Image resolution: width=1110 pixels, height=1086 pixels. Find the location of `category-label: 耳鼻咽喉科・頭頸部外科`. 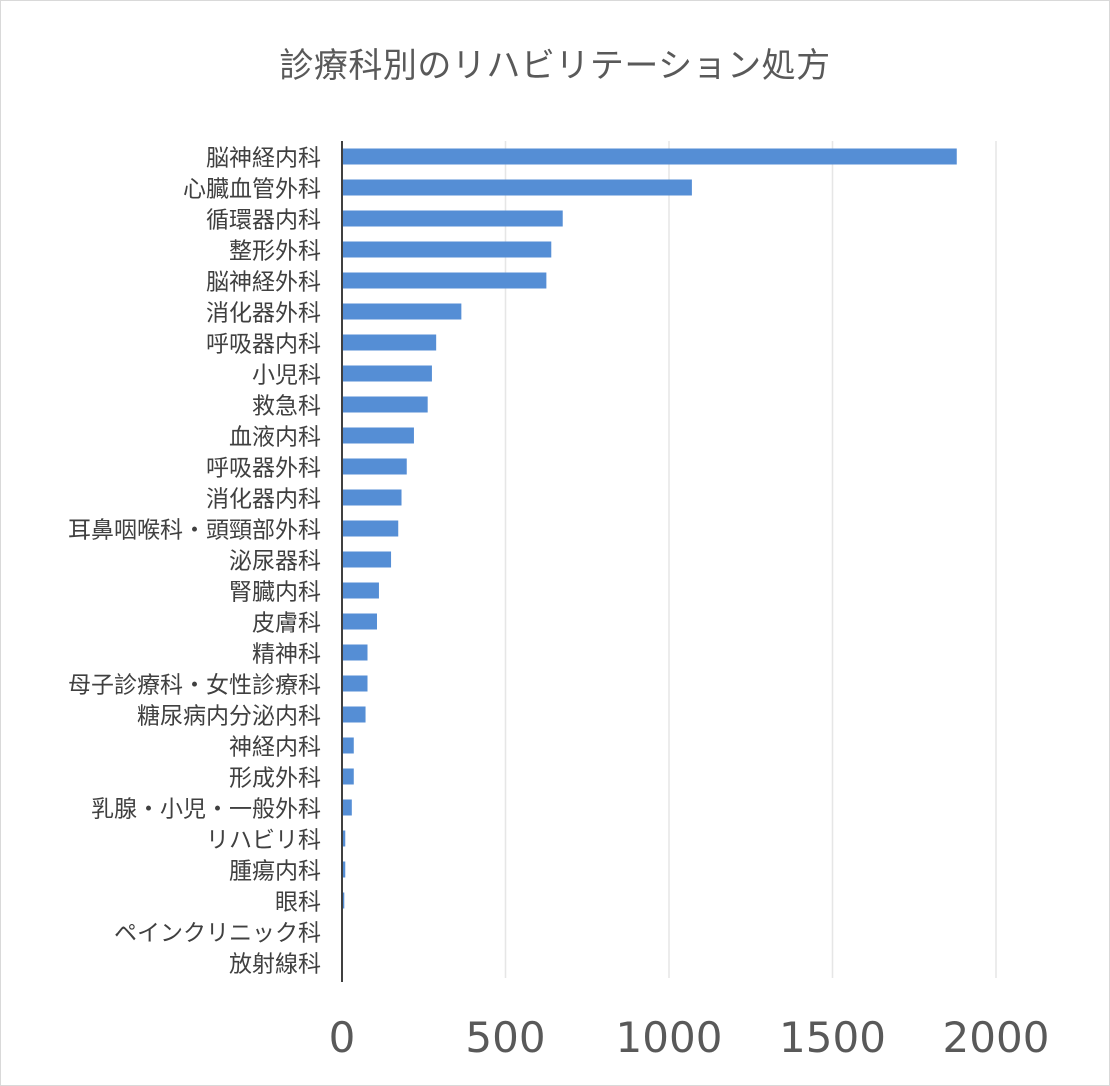

category-label: 耳鼻咽喉科・頭頸部外科 is located at coordinates (194, 531).